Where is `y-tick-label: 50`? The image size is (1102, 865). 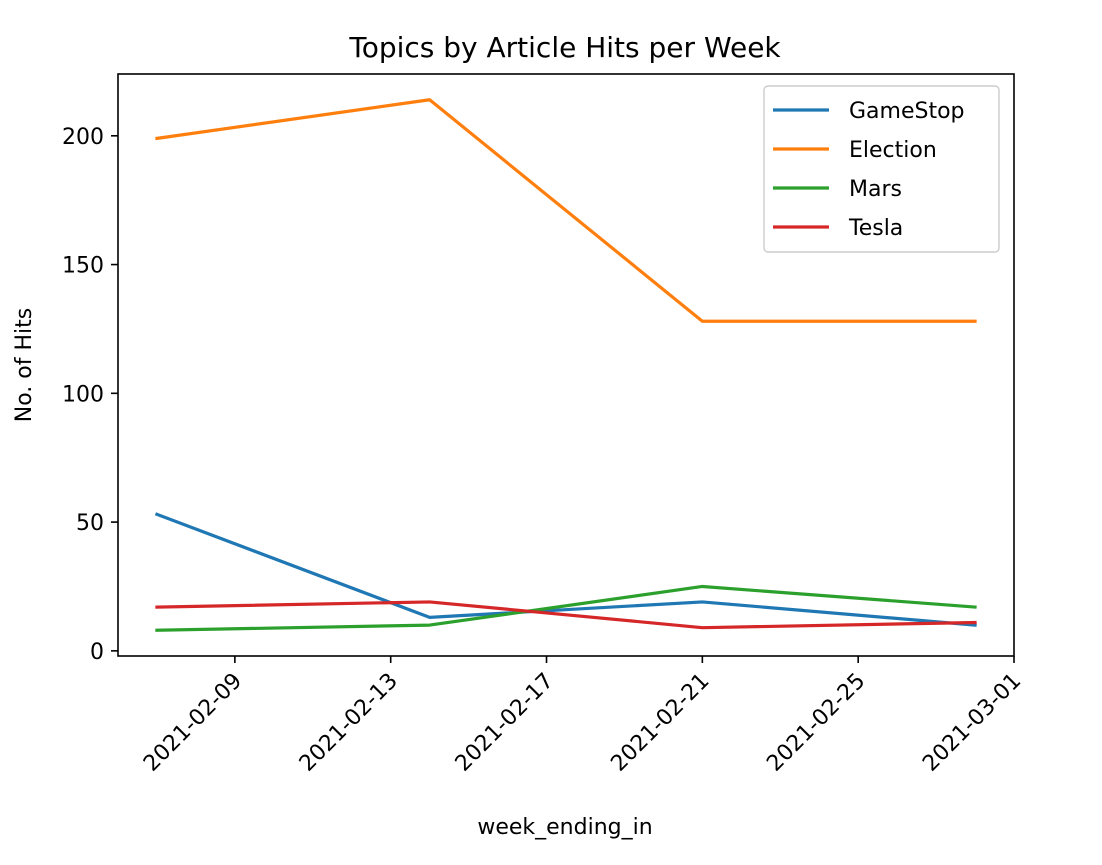
y-tick-label: 50 is located at coordinates (90, 523).